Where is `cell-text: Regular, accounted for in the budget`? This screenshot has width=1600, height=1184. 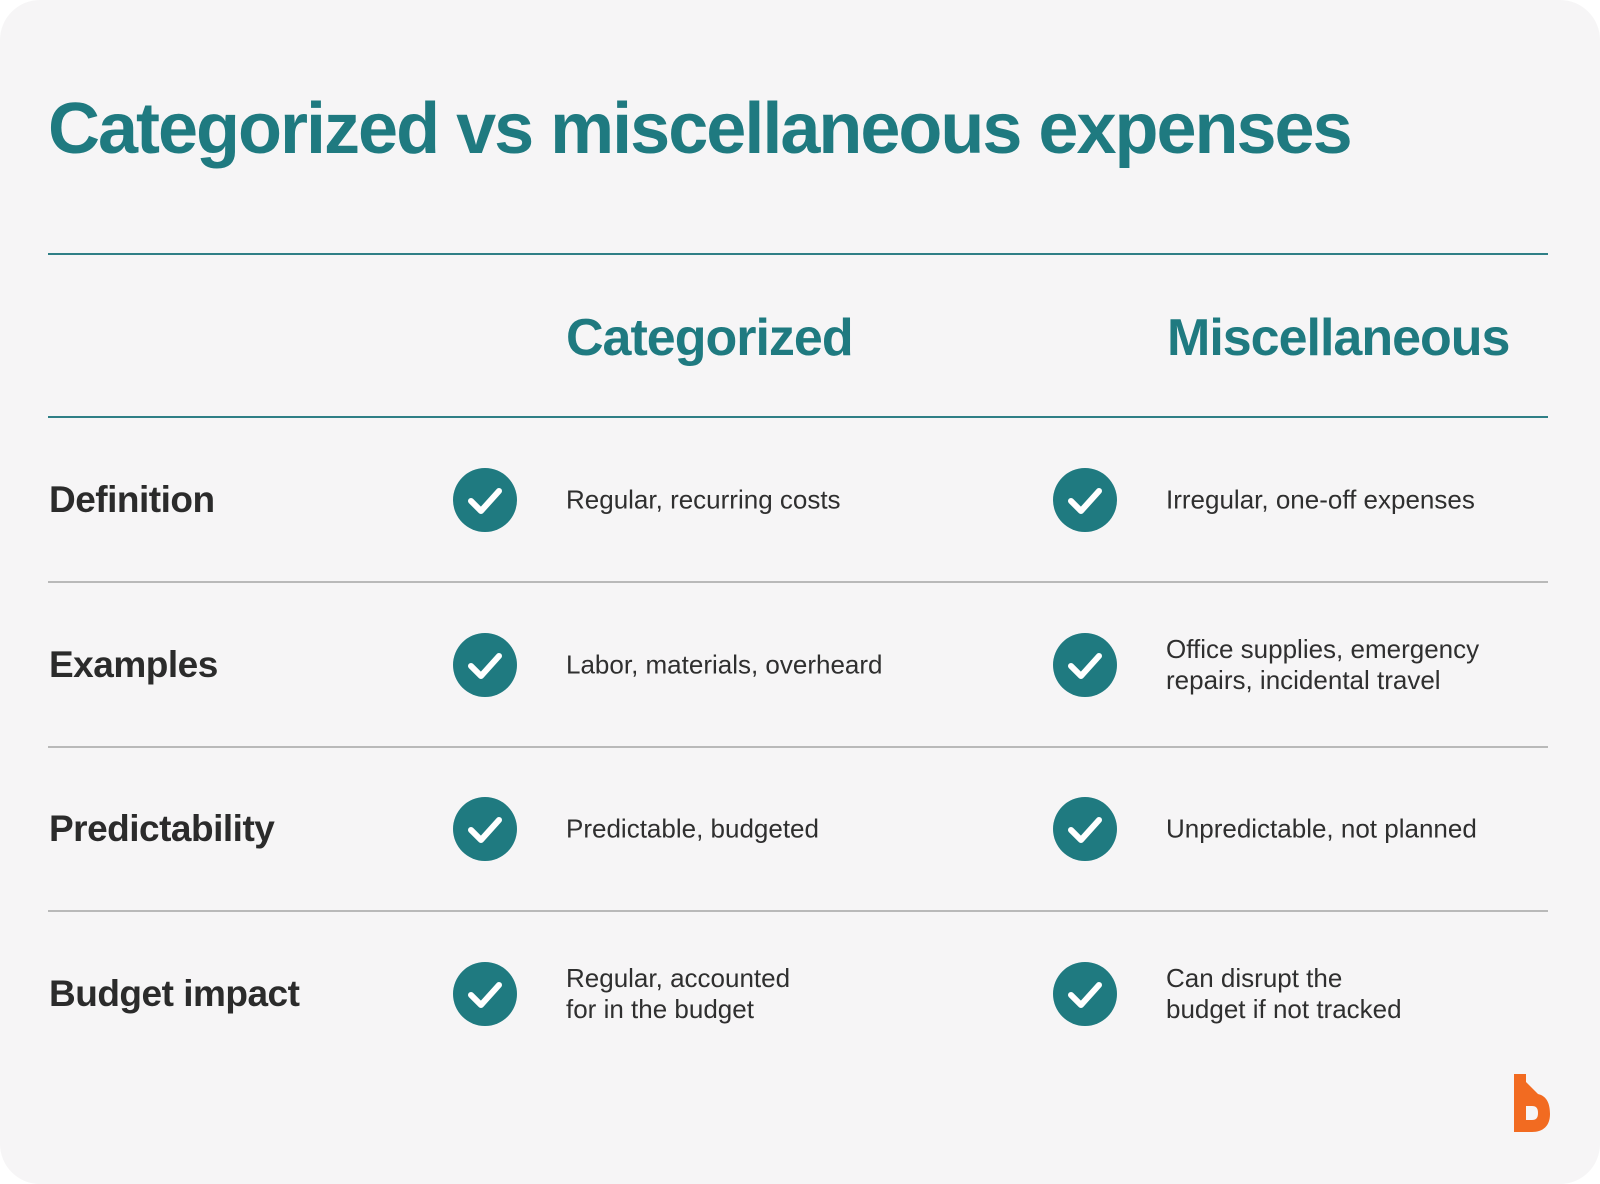 cell-text: Regular, accounted for in the budget is located at coordinates (678, 994).